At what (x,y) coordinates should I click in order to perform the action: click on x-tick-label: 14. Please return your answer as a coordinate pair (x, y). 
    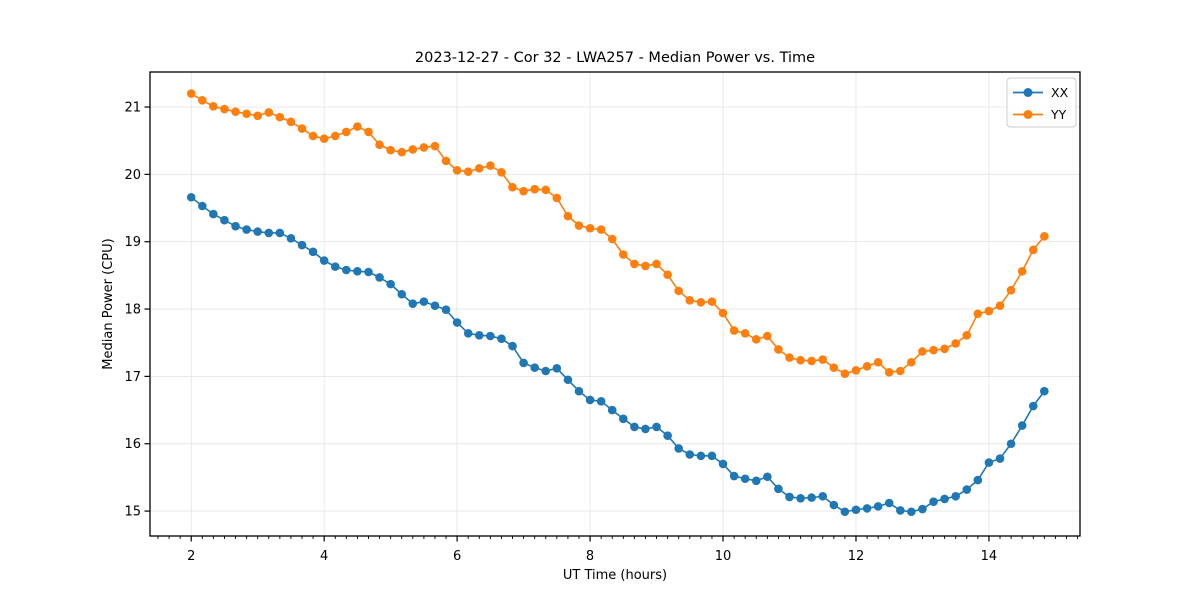
    Looking at the image, I should click on (989, 556).